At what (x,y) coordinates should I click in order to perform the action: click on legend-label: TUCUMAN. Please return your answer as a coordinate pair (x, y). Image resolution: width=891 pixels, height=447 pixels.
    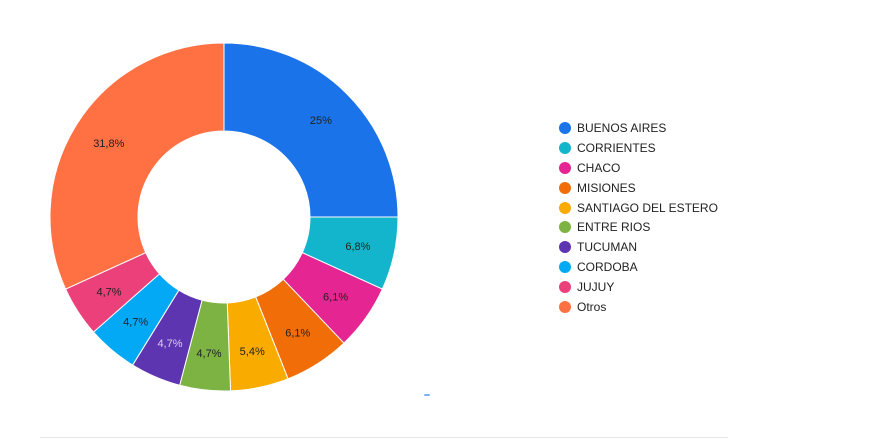
    Looking at the image, I should click on (607, 247).